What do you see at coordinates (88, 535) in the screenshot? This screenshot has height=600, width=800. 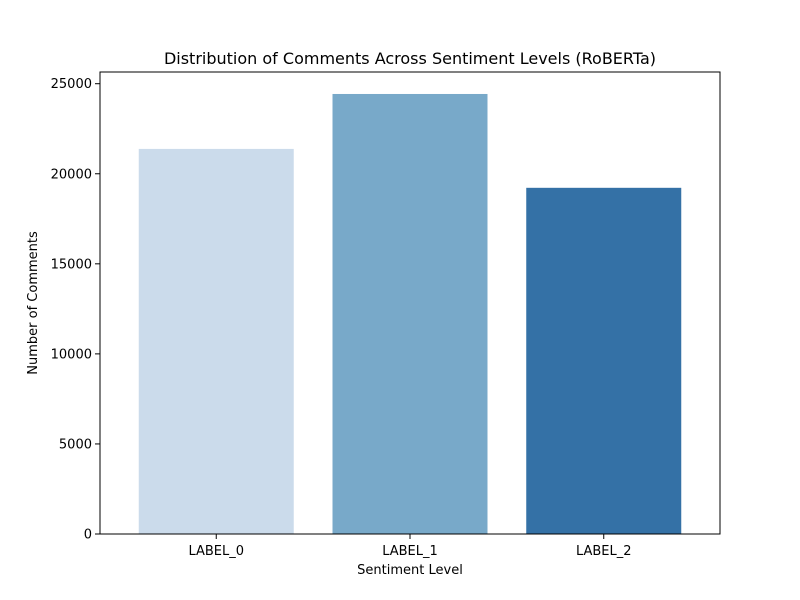 I see `y-tick-label: 0` at bounding box center [88, 535].